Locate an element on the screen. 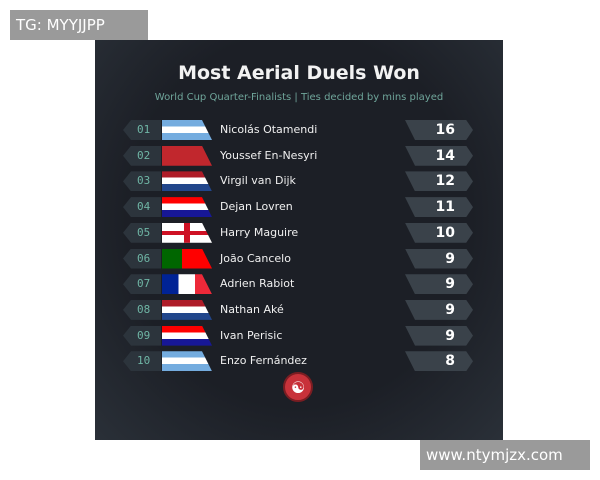 The height and width of the screenshot is (480, 600). player-name: Nicolás Otamendi is located at coordinates (269, 129).